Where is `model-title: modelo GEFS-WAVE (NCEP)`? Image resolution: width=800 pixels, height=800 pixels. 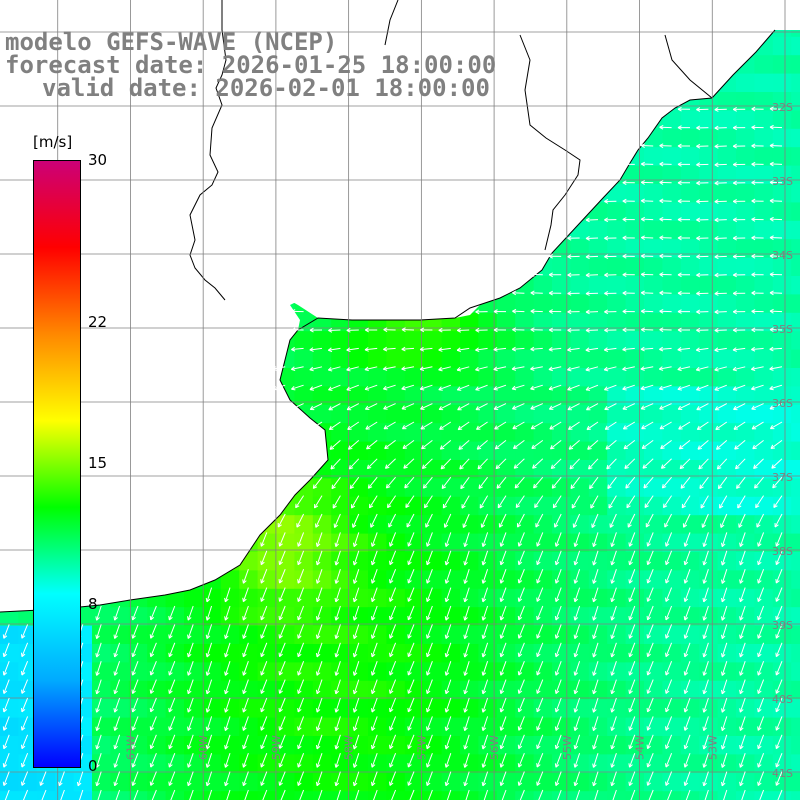
model-title: modelo GEFS-WAVE (NCEP) is located at coordinates (171, 42).